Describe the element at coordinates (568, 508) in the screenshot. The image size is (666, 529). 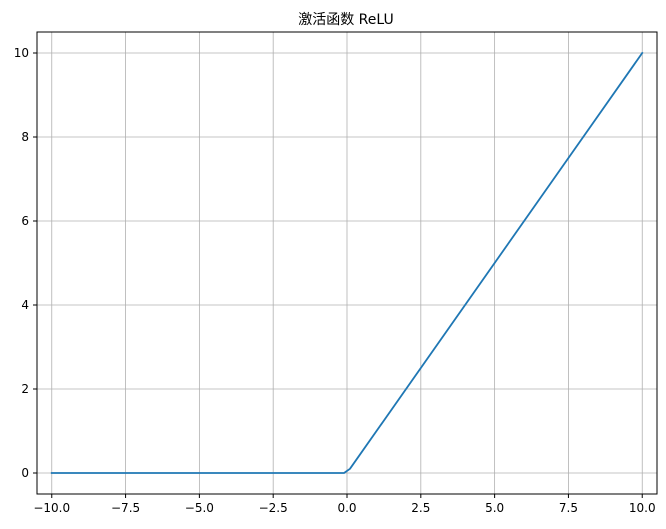
I see `x-tick-label: 7.5` at that location.